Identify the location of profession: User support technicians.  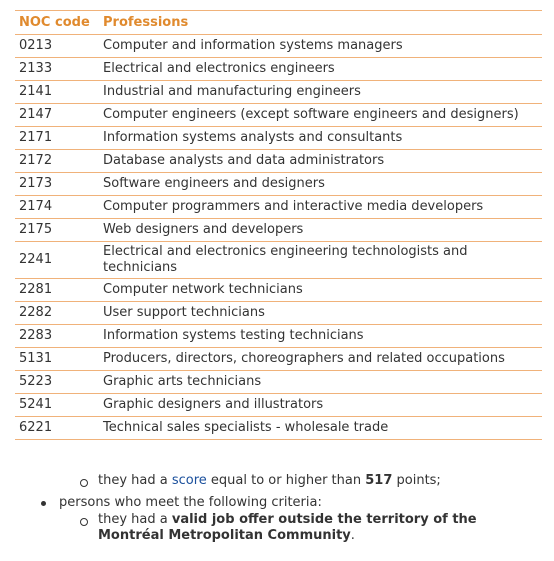
(320, 313).